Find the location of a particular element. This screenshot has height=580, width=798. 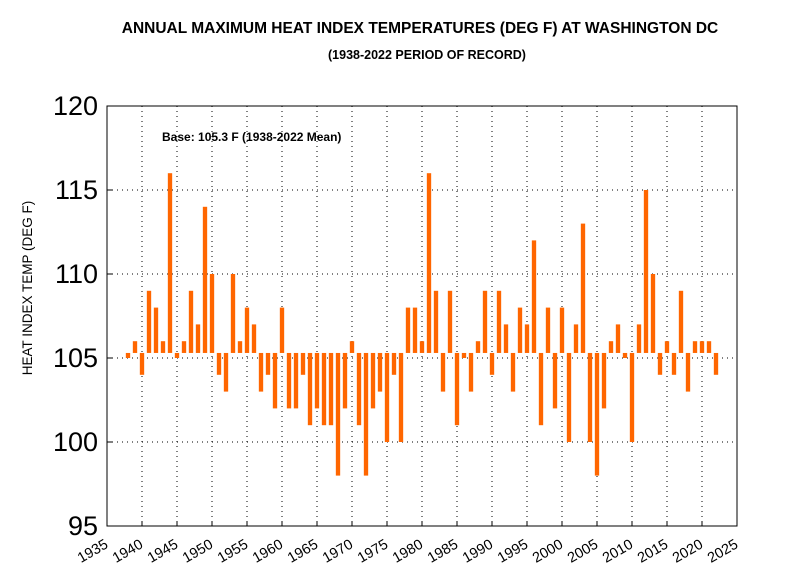

bar-1968 is located at coordinates (338, 414).